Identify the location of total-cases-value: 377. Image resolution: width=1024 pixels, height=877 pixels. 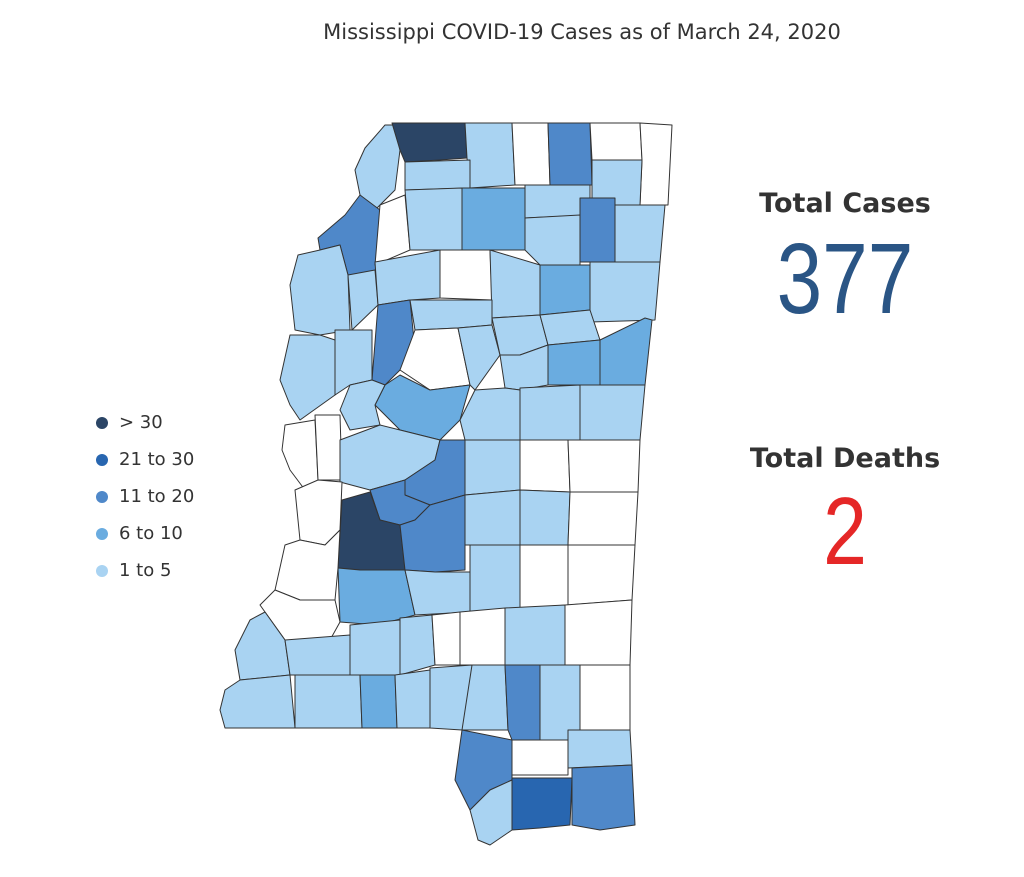
(845, 279).